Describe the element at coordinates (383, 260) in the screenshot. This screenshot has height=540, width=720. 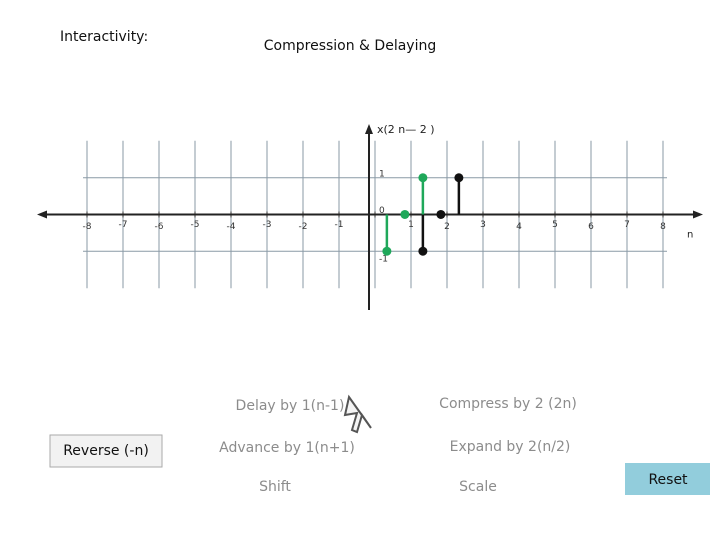
I see `y-tick-label: -1` at that location.